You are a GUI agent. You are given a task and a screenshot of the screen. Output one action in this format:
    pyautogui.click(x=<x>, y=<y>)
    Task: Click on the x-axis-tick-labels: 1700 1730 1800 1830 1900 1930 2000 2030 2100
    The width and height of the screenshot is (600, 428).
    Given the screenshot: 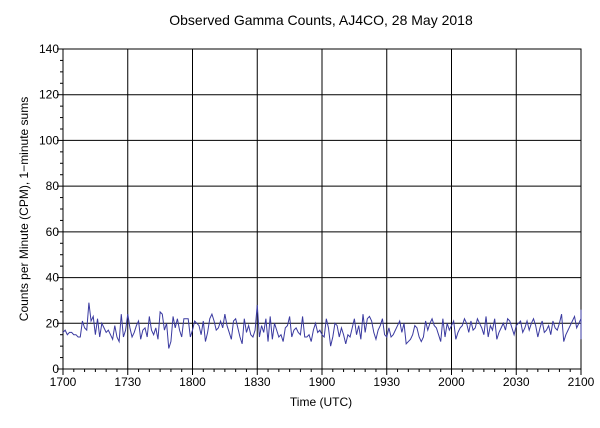 What is the action you would take?
    pyautogui.click(x=322, y=382)
    